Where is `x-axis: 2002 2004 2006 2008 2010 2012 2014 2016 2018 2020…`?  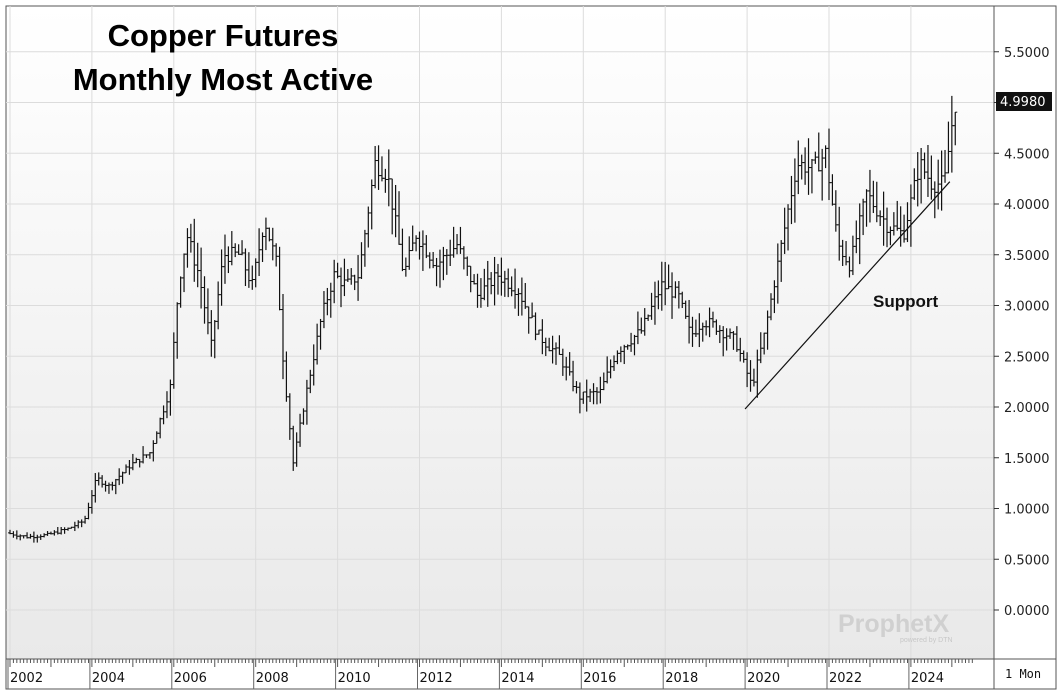
x-axis: 2002 2004 2006 2008 2010 2012 2014 2016 2018 2020… is located at coordinates (490, 674).